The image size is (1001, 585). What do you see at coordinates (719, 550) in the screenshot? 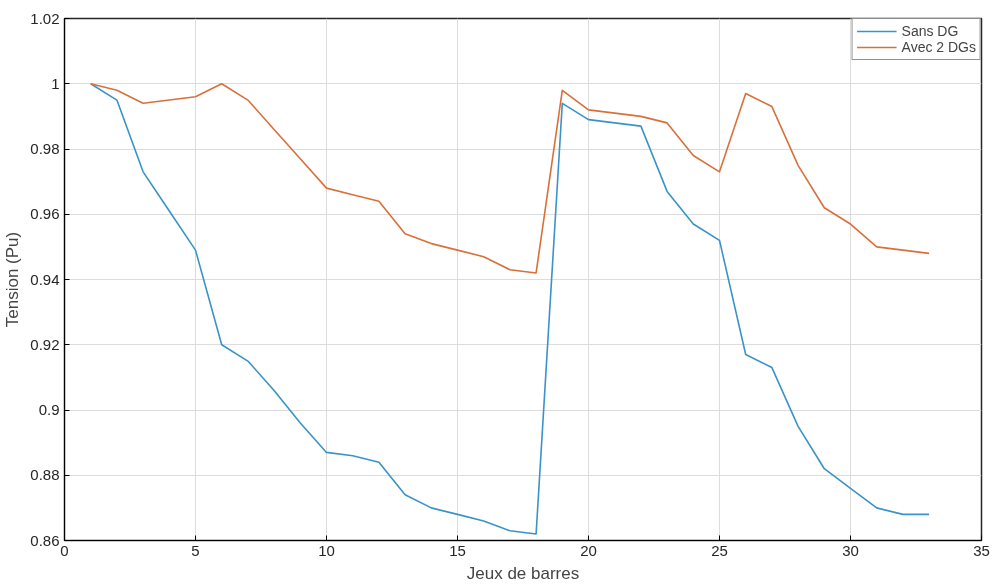
I see `x-tick-label: 25` at bounding box center [719, 550].